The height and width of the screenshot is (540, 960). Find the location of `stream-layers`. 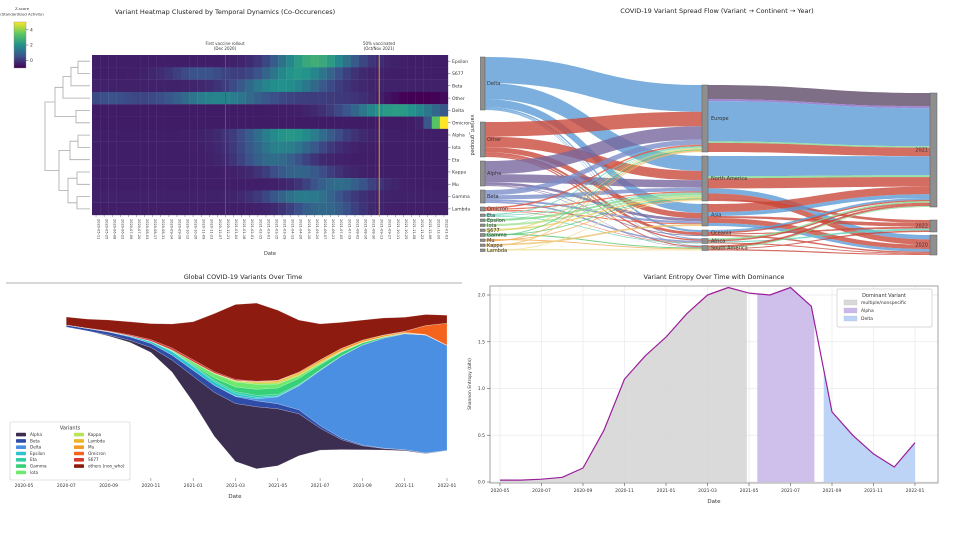

stream-layers is located at coordinates (257, 386).